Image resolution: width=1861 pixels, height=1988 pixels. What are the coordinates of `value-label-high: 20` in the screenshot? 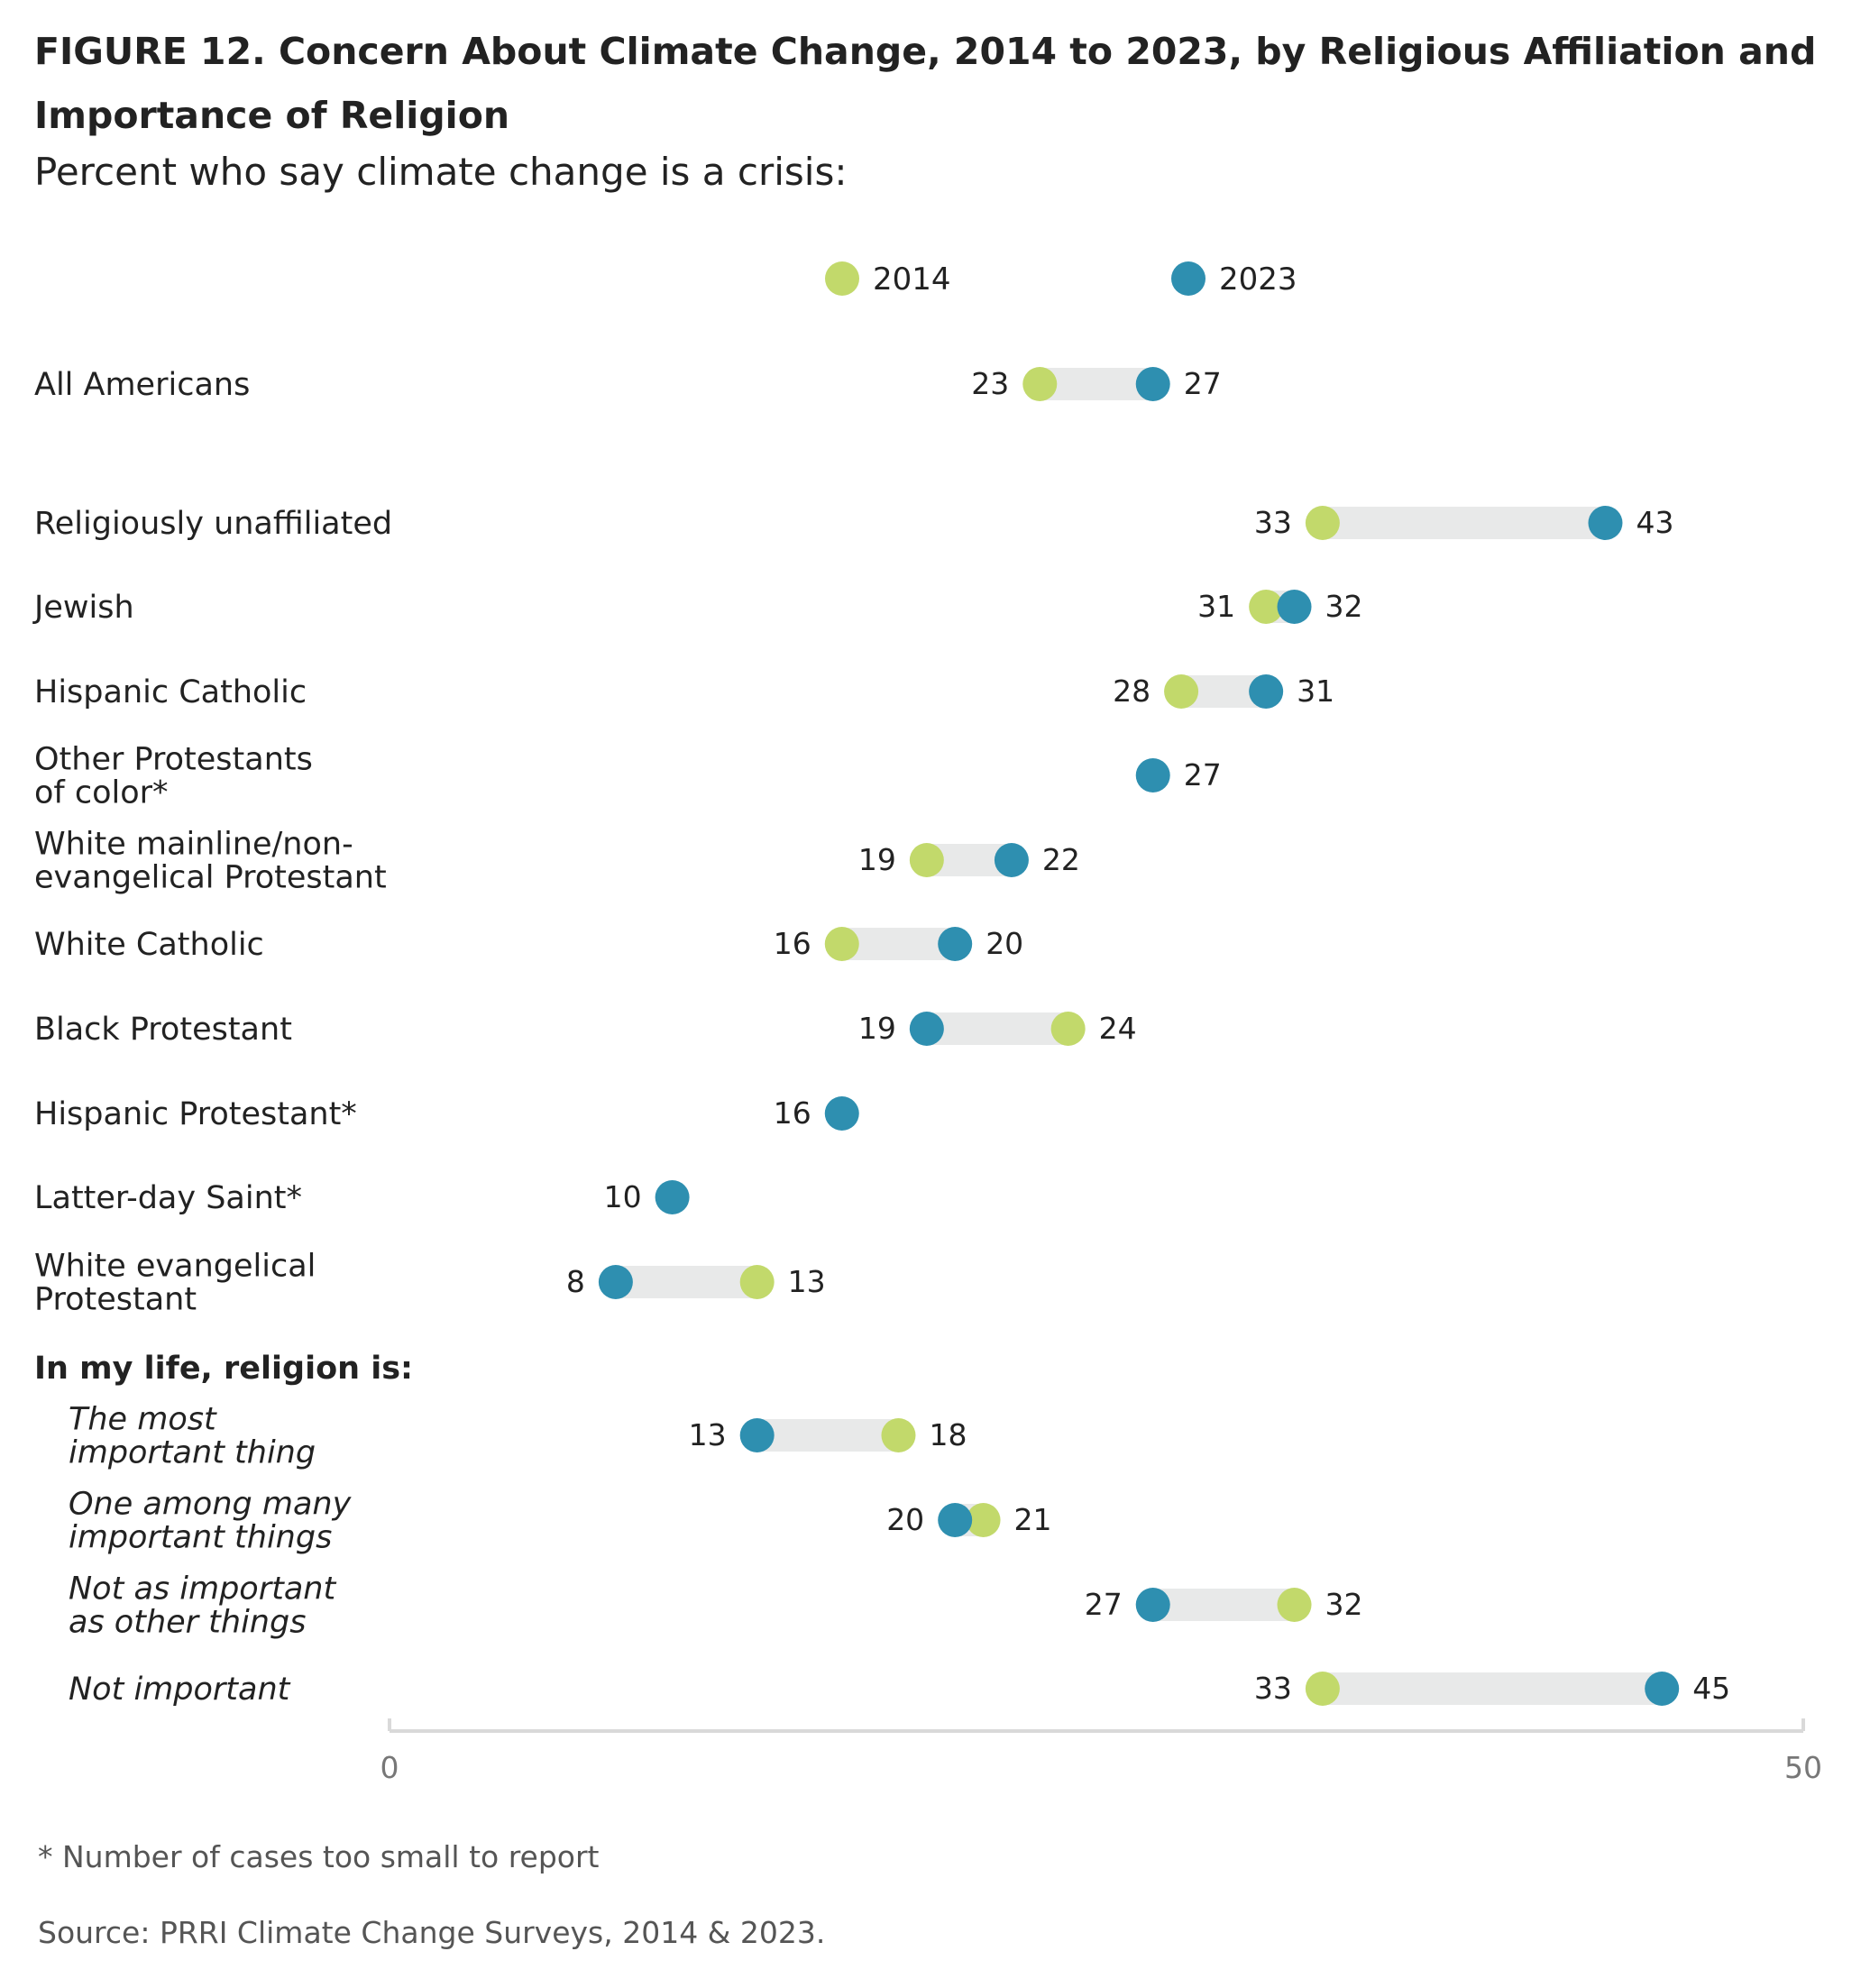 It's located at (1005, 943).